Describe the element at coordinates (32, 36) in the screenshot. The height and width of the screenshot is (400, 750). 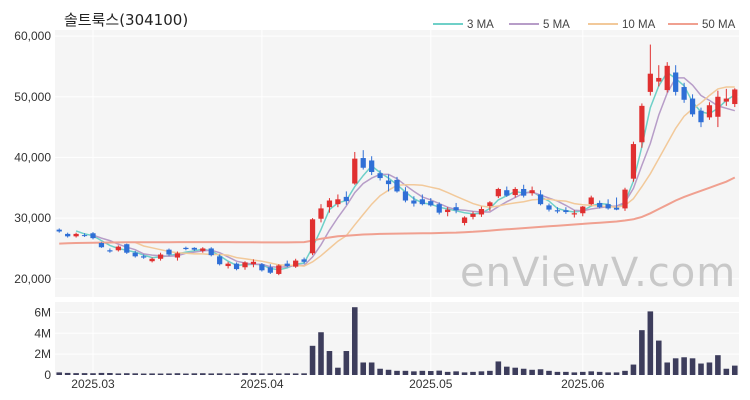
I see `price-tick-label: 60,000` at that location.